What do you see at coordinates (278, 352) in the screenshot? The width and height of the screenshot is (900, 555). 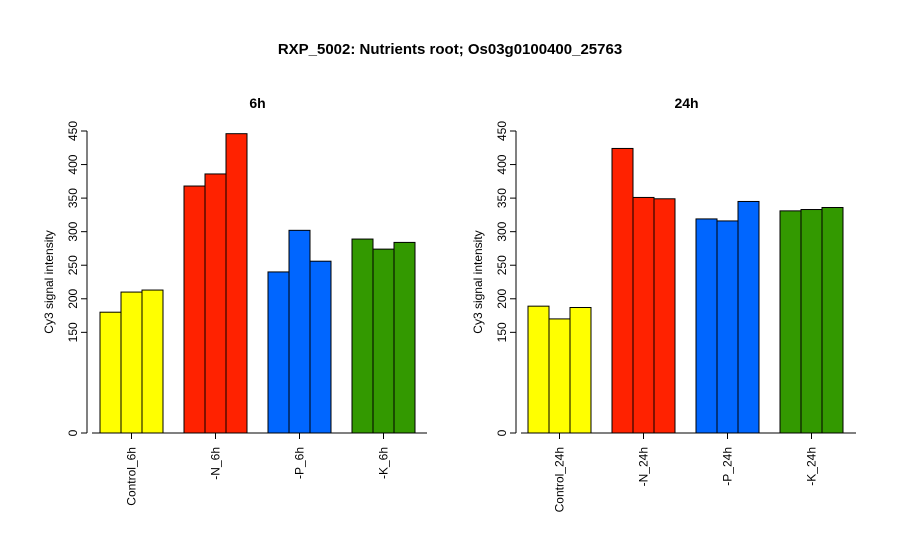 I see `bar--P_6h-rep1` at bounding box center [278, 352].